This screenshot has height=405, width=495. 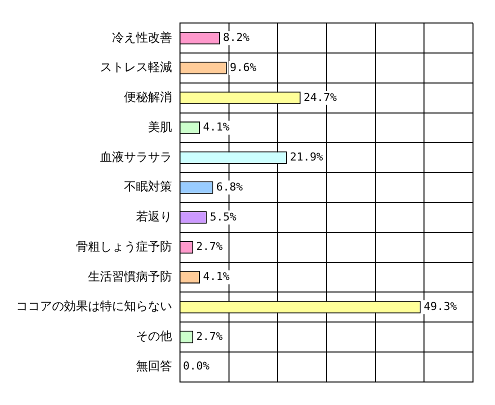 I want to click on y-tick-label: 骨粗しょう症予防, so click(x=124, y=246).